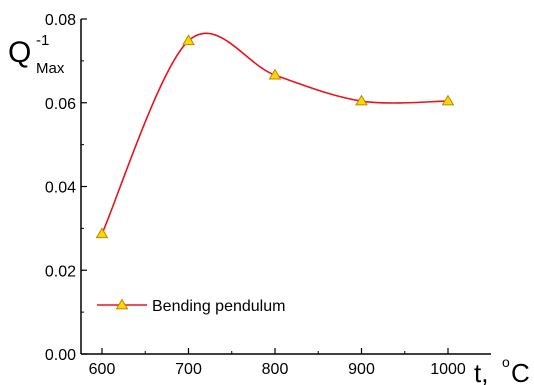 The height and width of the screenshot is (385, 534). Describe the element at coordinates (188, 369) in the screenshot. I see `x-tick-label: 700` at that location.